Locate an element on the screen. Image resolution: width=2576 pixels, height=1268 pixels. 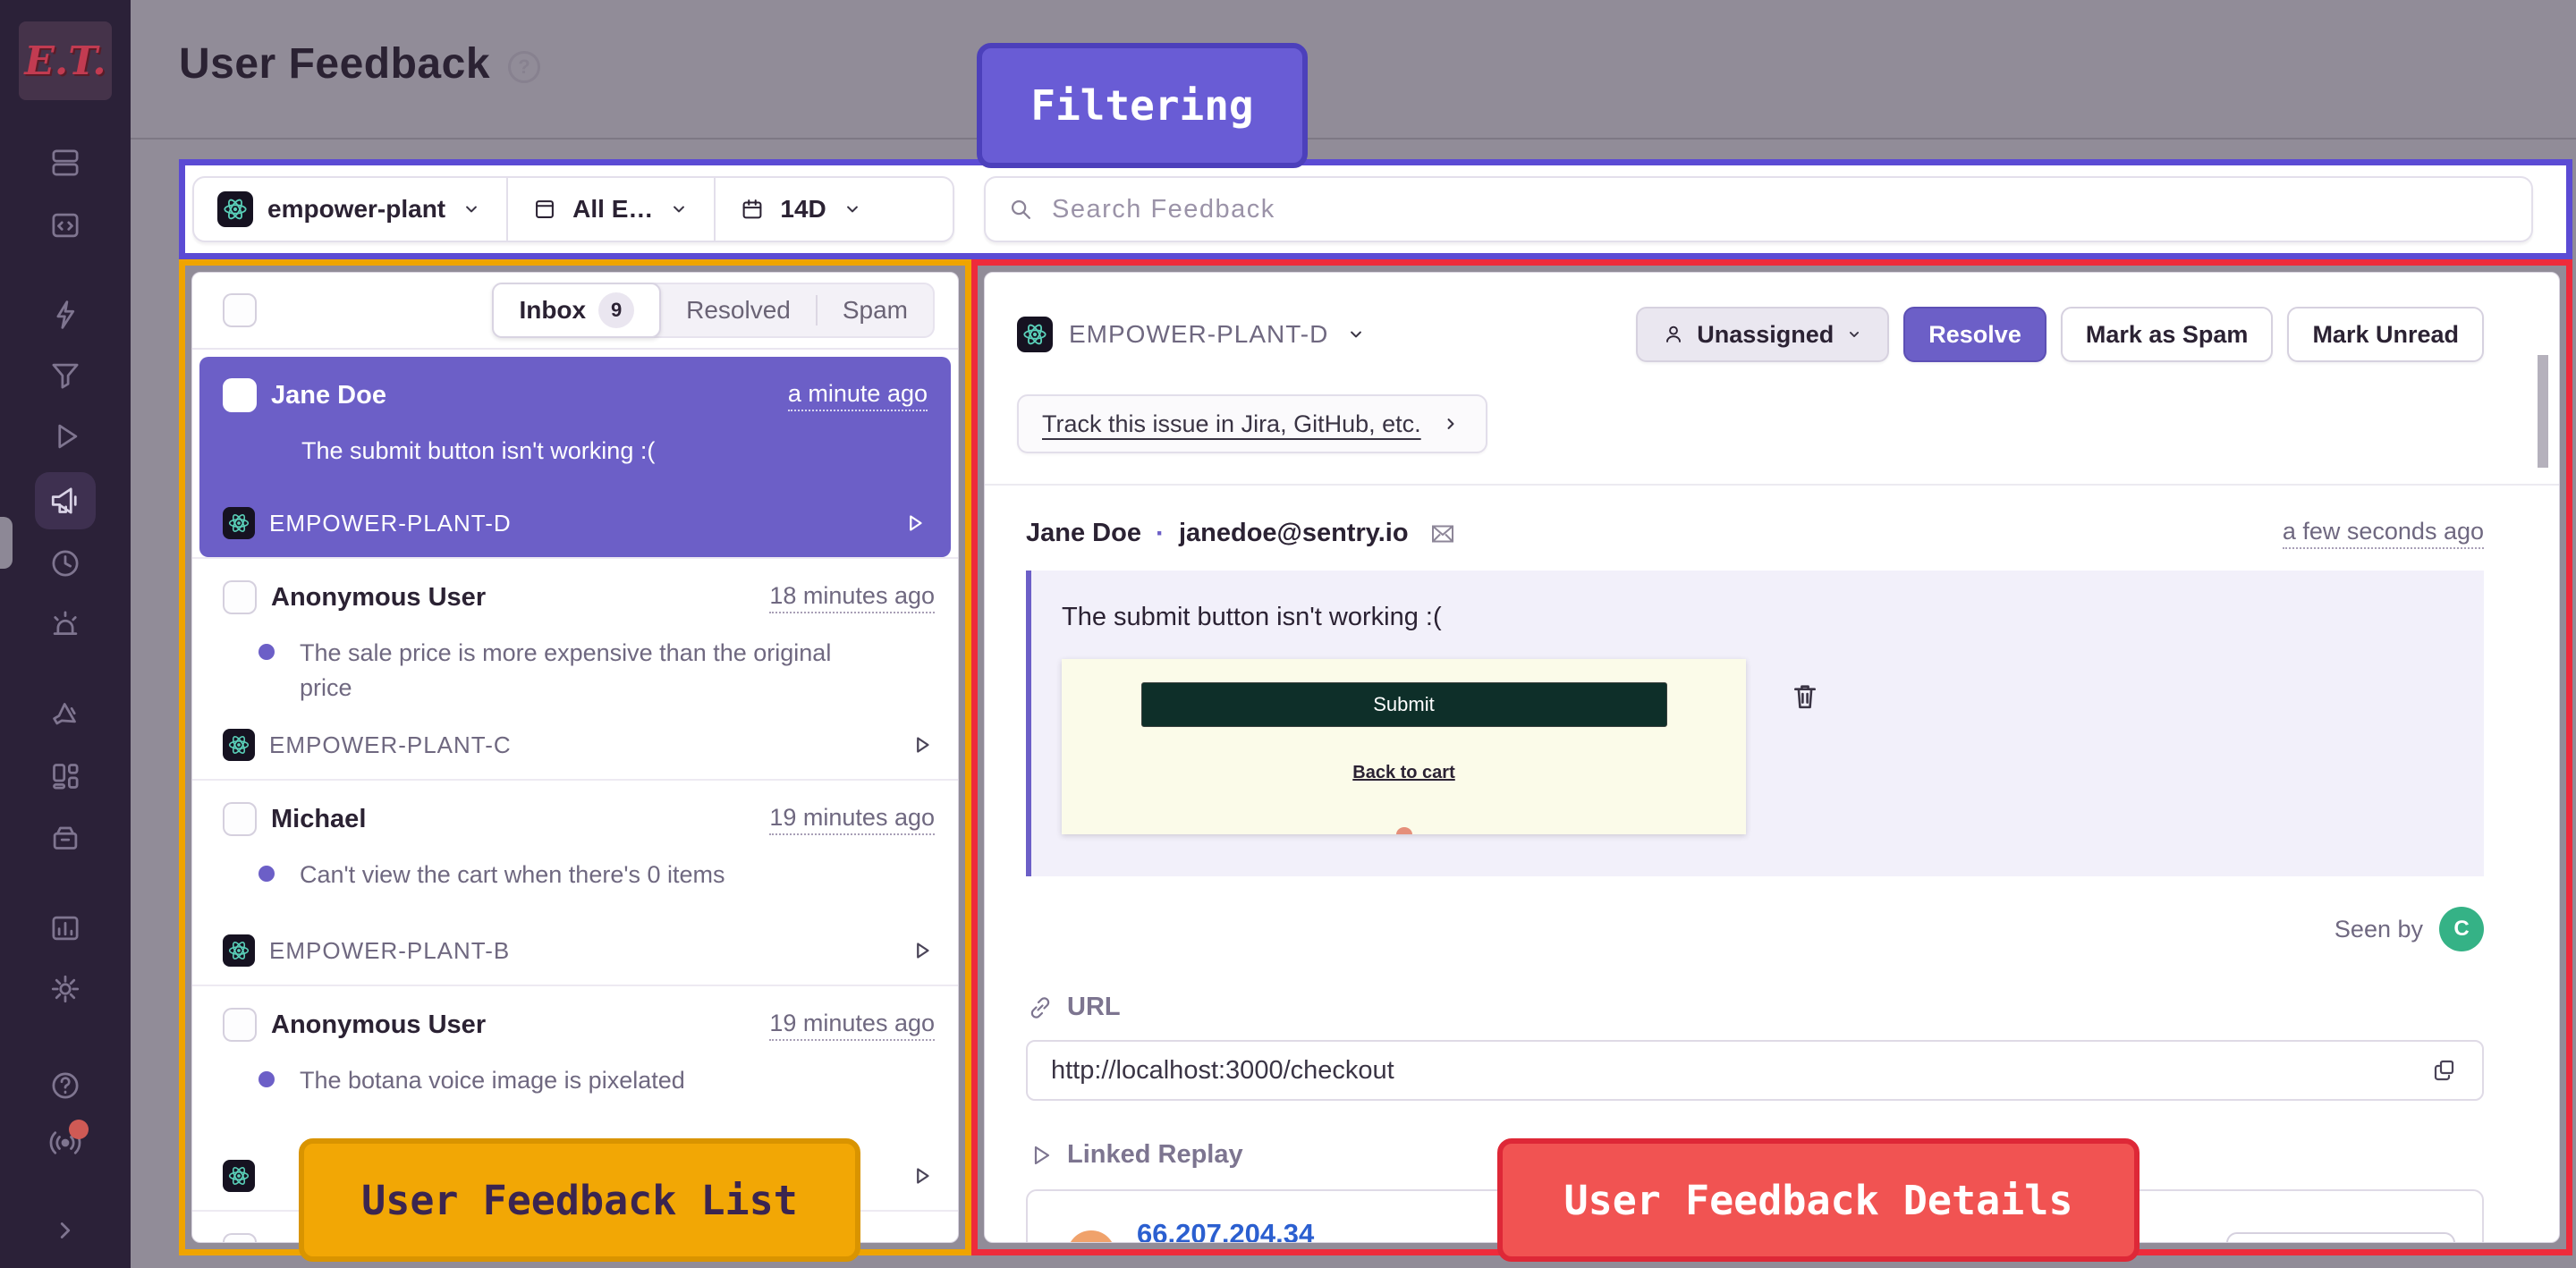
dashboards-icon is located at coordinates (65, 776).